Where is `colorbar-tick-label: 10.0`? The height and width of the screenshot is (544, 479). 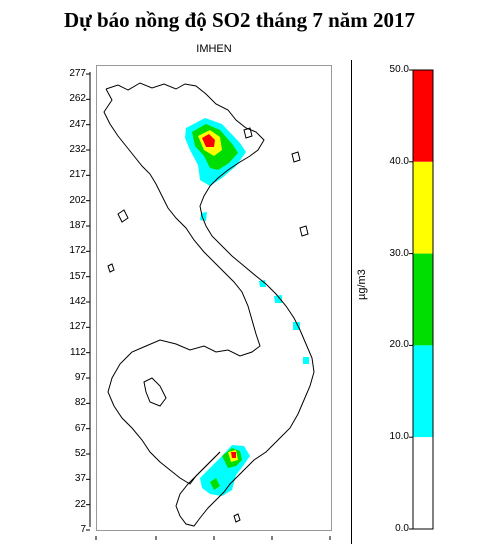 colorbar-tick-label: 10.0 is located at coordinates (399, 437).